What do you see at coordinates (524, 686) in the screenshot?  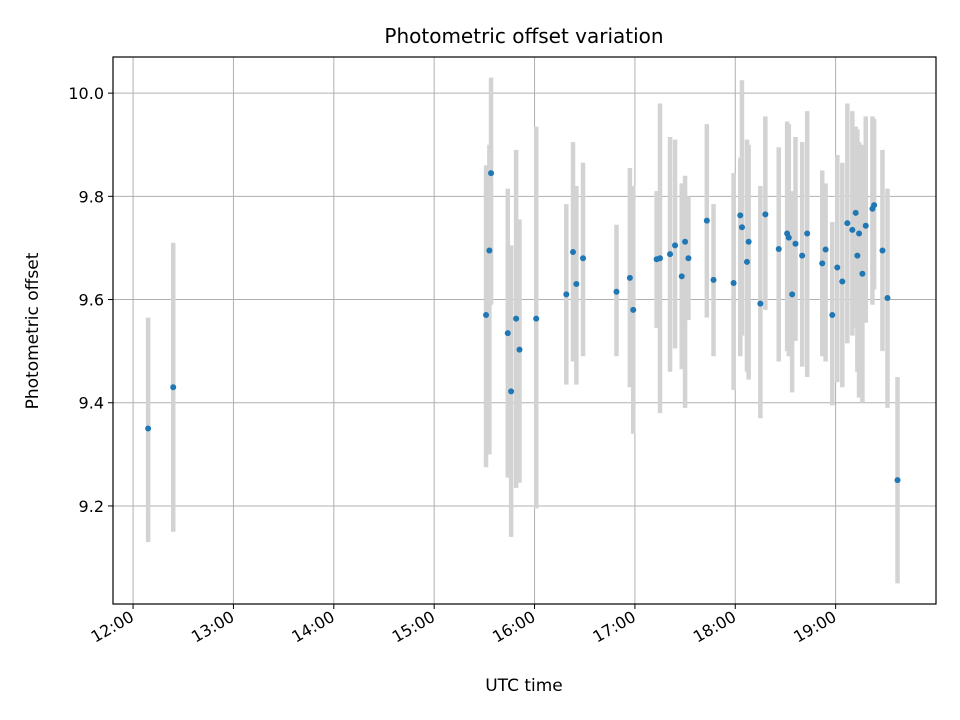 I see `x-axis-label: UTC time` at bounding box center [524, 686].